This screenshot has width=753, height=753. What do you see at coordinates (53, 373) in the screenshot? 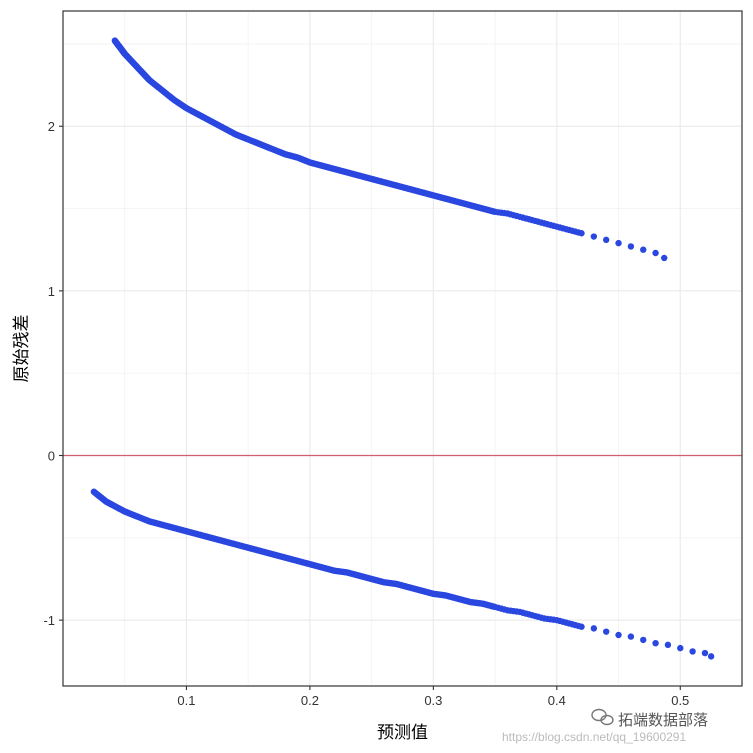
I see `y-axis-ticks: -1 0 1 2` at bounding box center [53, 373].